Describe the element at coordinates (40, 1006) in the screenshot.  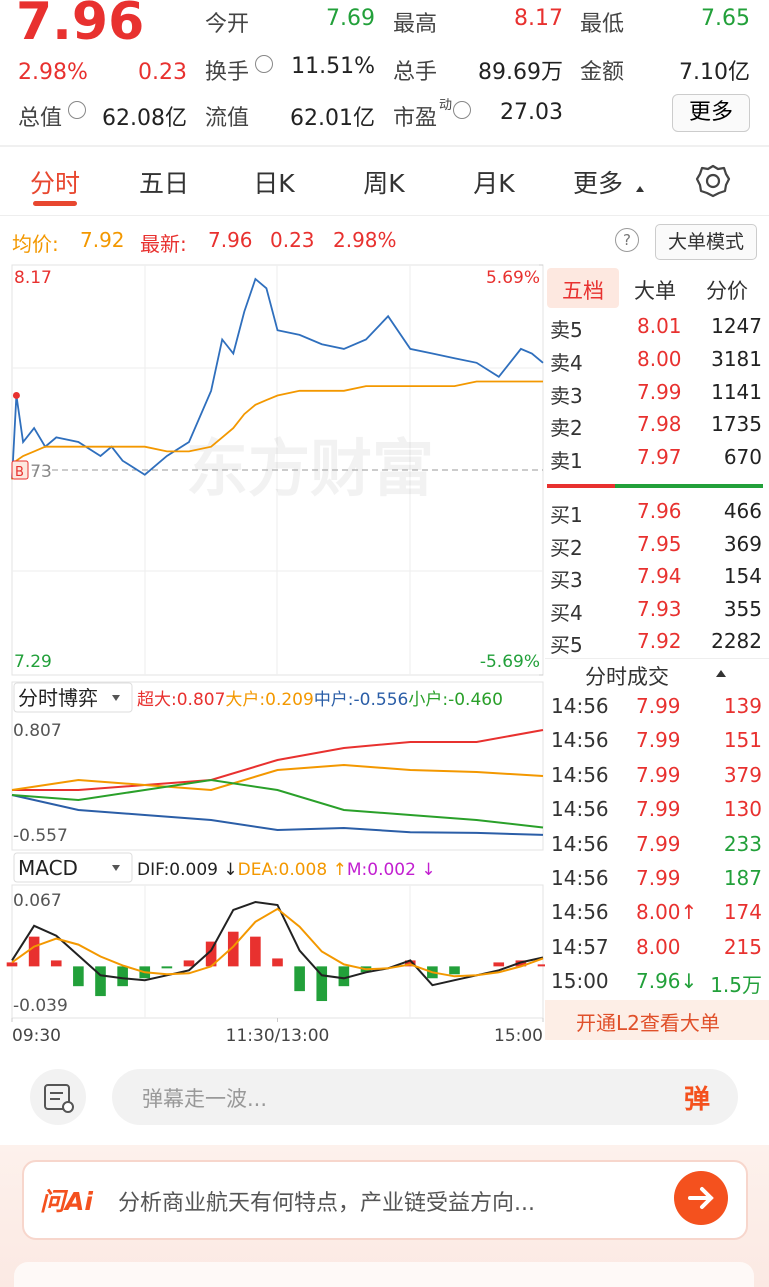
I see `y-tick-label: -0.039` at that location.